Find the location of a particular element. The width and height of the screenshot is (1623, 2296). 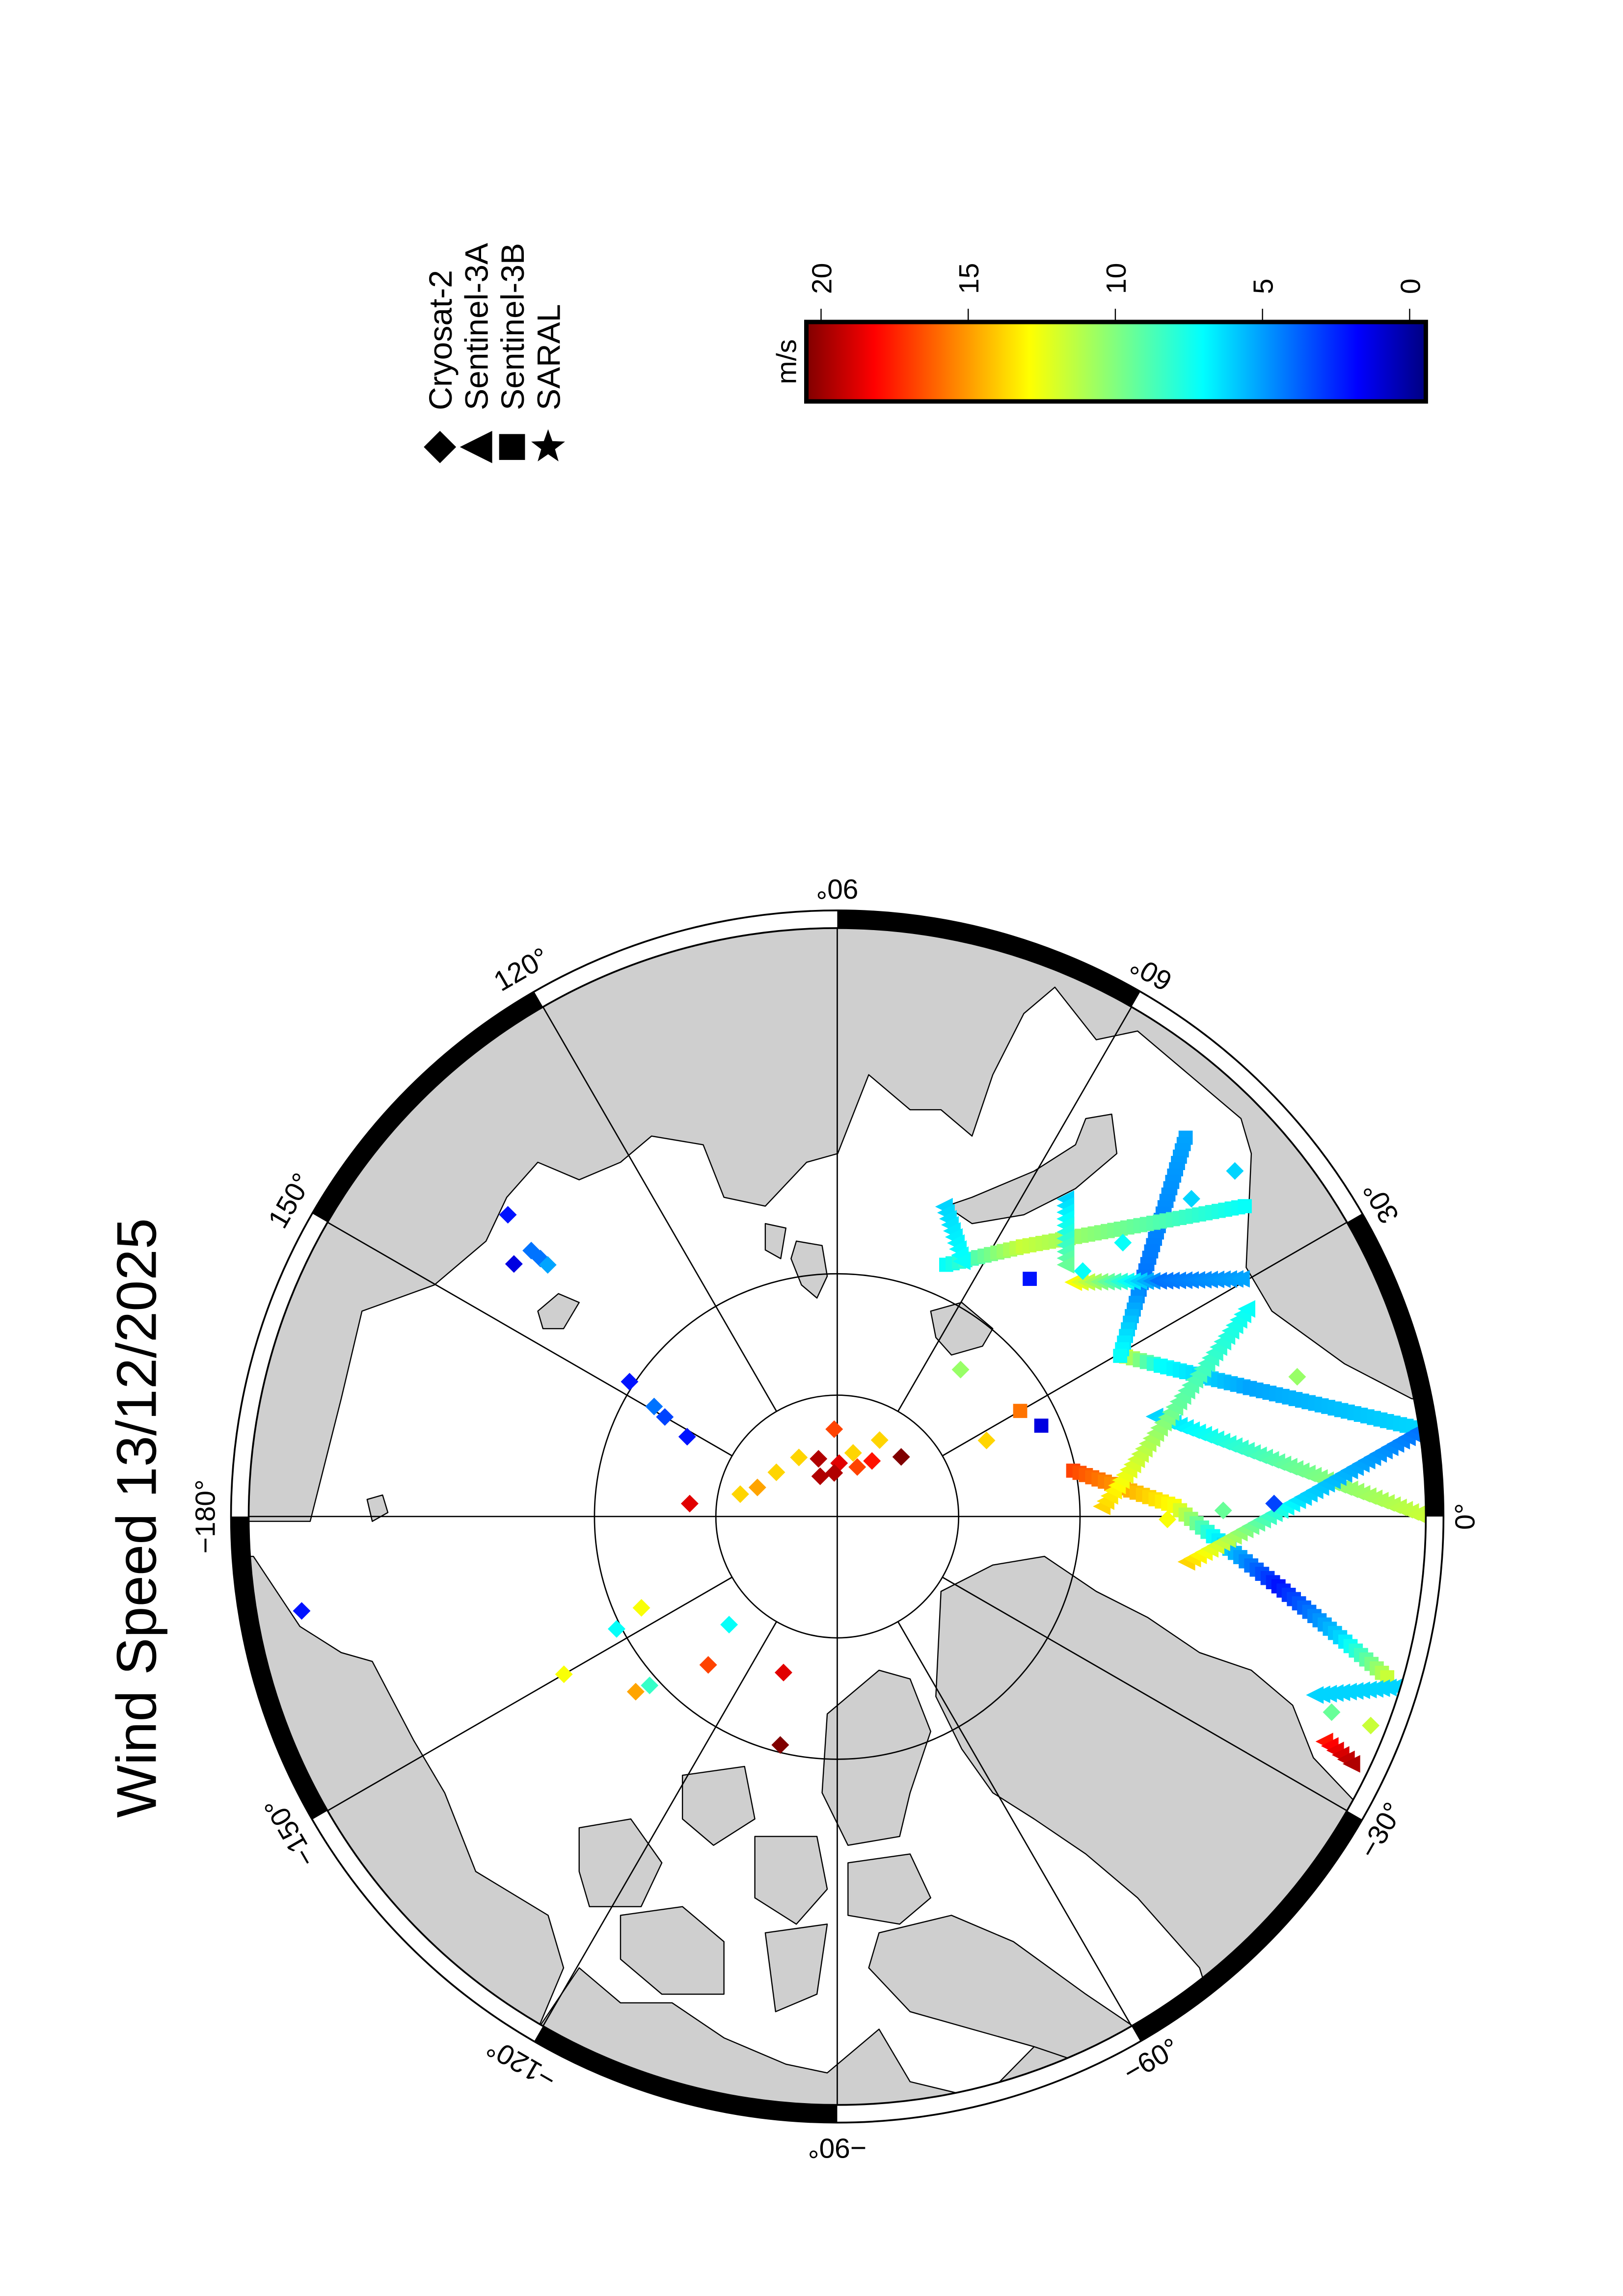

legend: Cryosat-2 Sentinel-3A Sentinel-3B SARAL is located at coordinates (494, 353).